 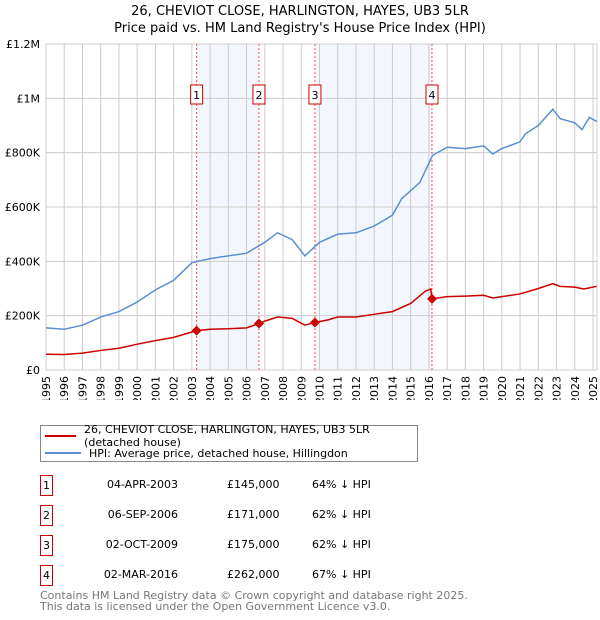 I want to click on x-tick-label: 2023, so click(x=557, y=388).